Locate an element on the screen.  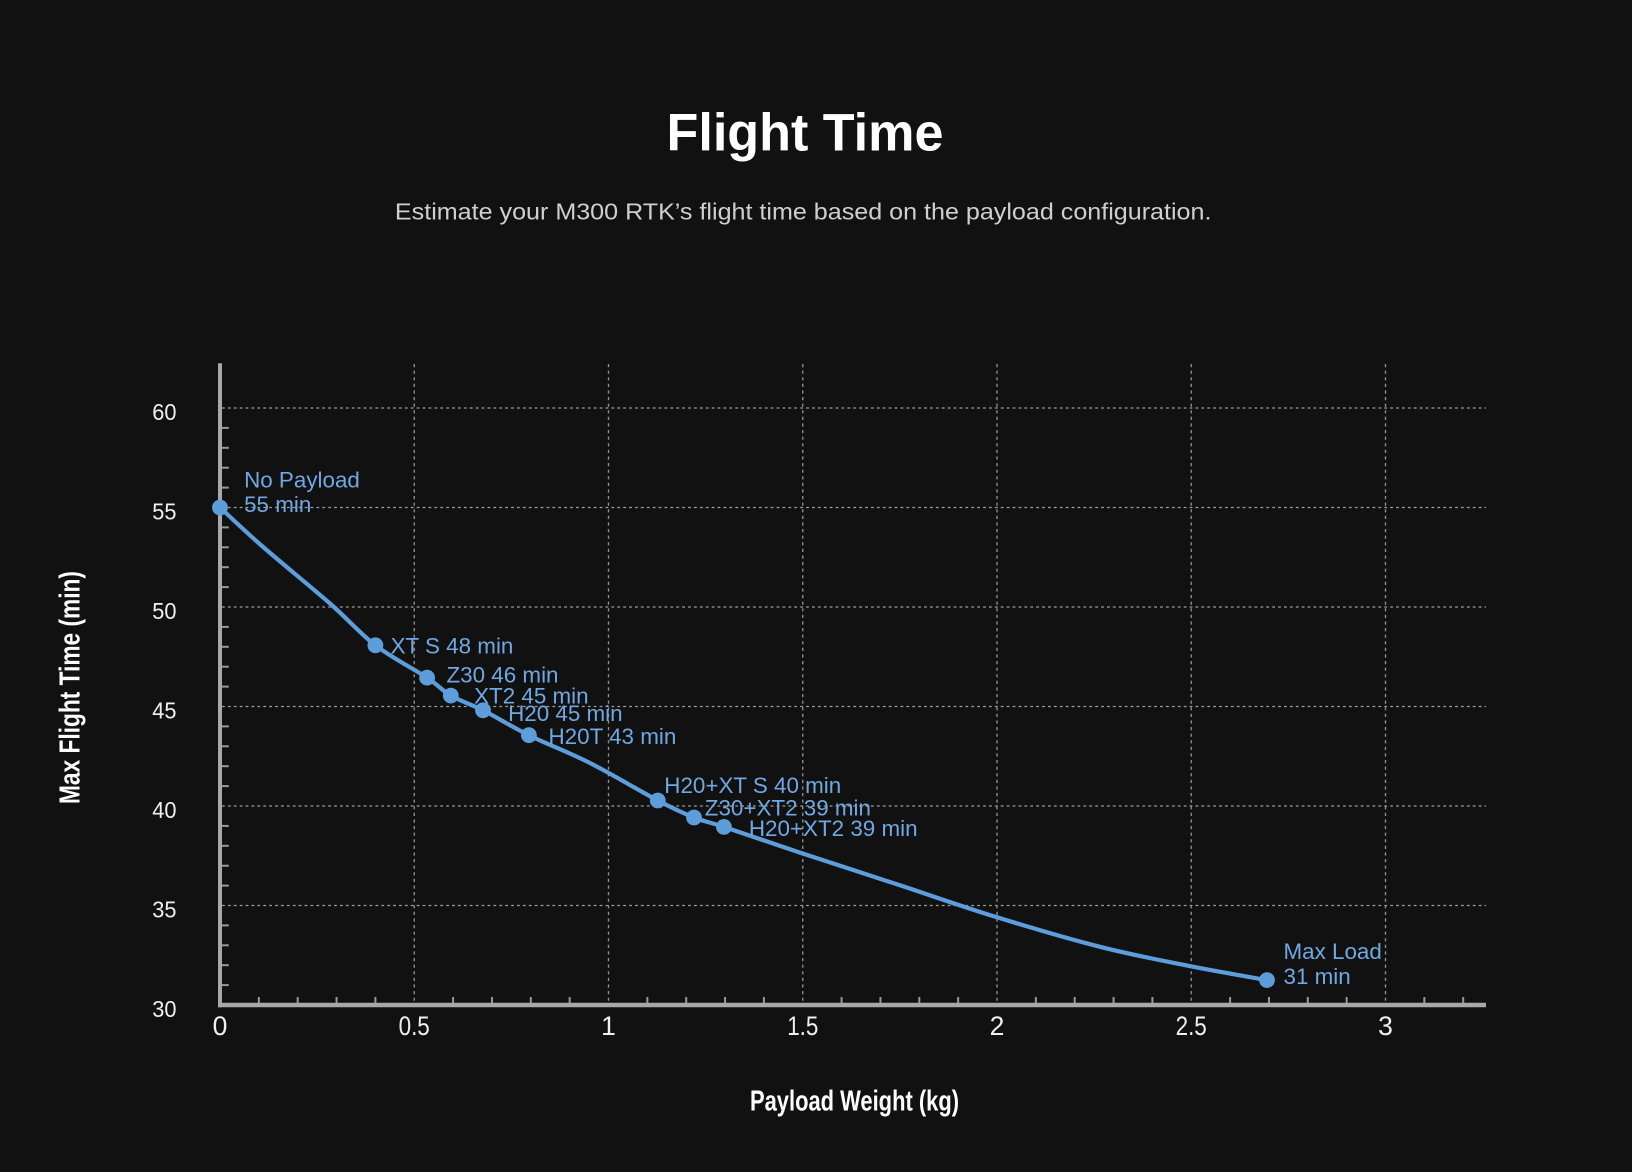
svg-text: 35 is located at coordinates (164, 909).